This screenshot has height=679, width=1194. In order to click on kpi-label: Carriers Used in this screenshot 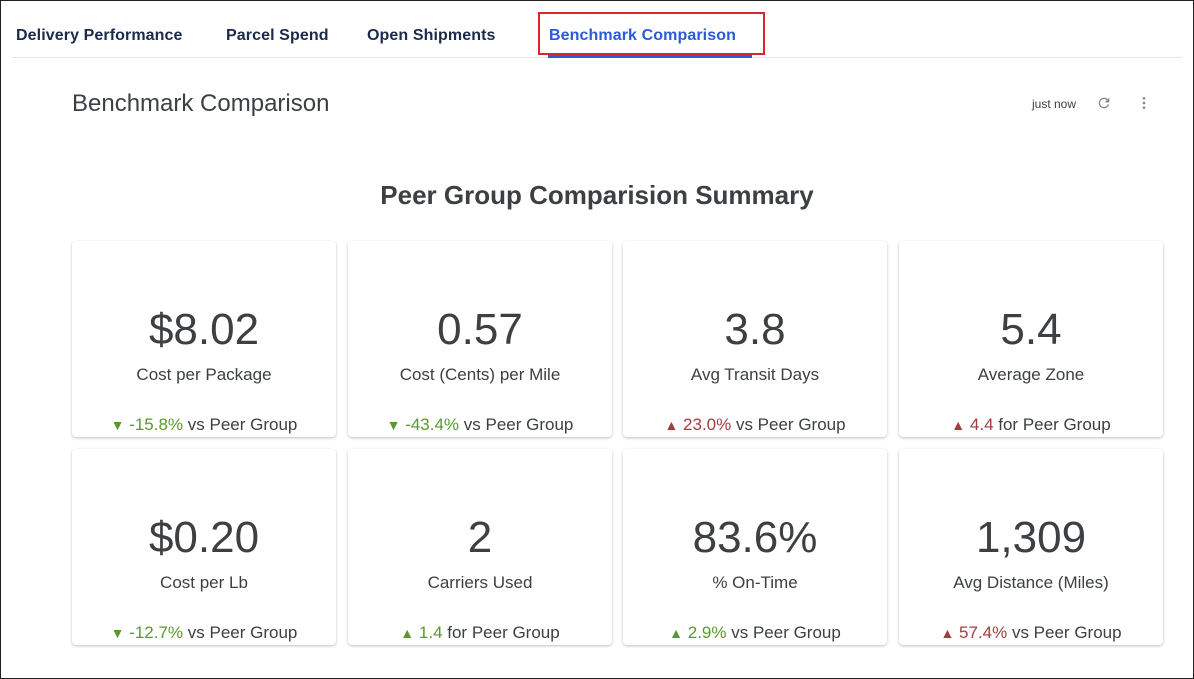, I will do `click(480, 582)`.